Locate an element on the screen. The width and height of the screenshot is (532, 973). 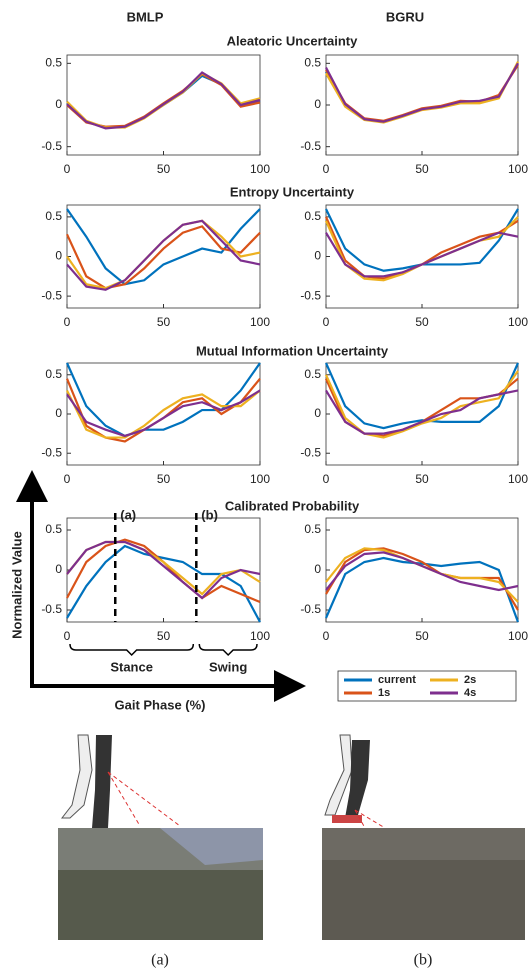
row-title: Calibrated Probability is located at coordinates (292, 505).